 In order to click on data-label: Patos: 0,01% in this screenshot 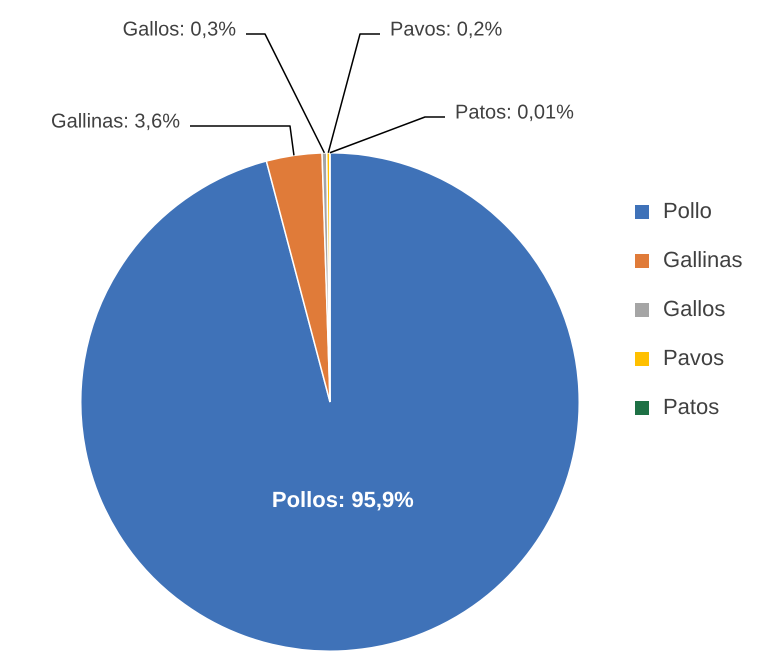, I will do `click(514, 113)`.